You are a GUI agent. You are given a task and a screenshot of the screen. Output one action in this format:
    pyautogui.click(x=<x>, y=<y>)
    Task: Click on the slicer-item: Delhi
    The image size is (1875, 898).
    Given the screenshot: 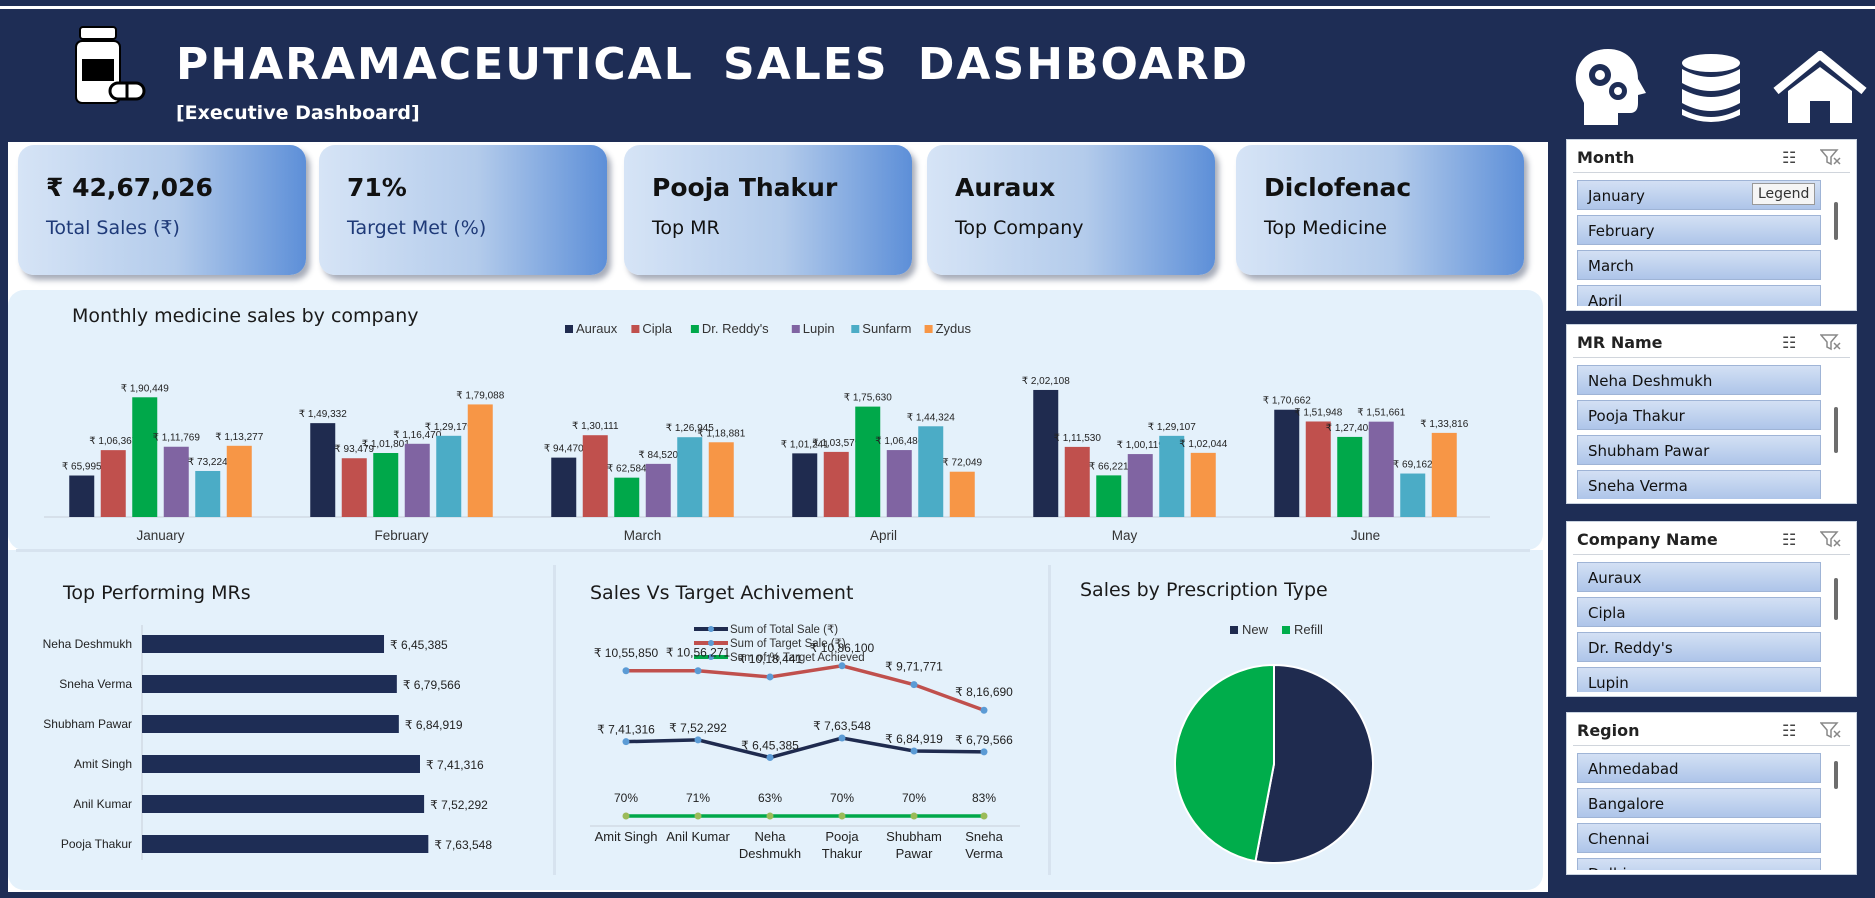 What is the action you would take?
    pyautogui.click(x=1699, y=864)
    